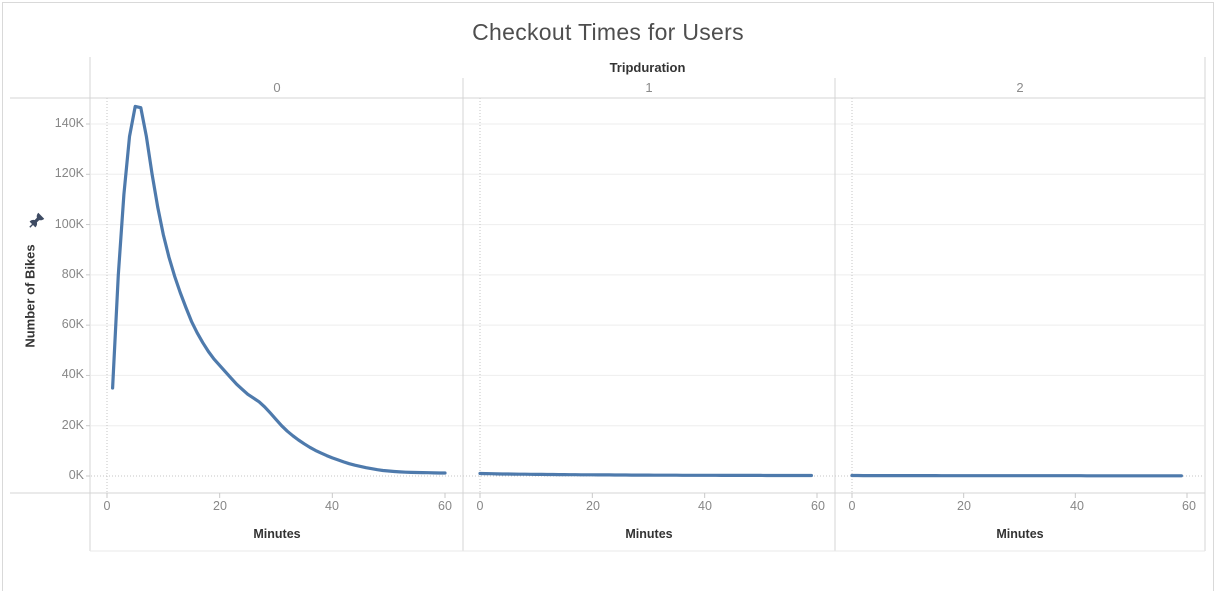 Image resolution: width=1216 pixels, height=591 pixels. What do you see at coordinates (69, 173) in the screenshot?
I see `y-tick-label: 120K` at bounding box center [69, 173].